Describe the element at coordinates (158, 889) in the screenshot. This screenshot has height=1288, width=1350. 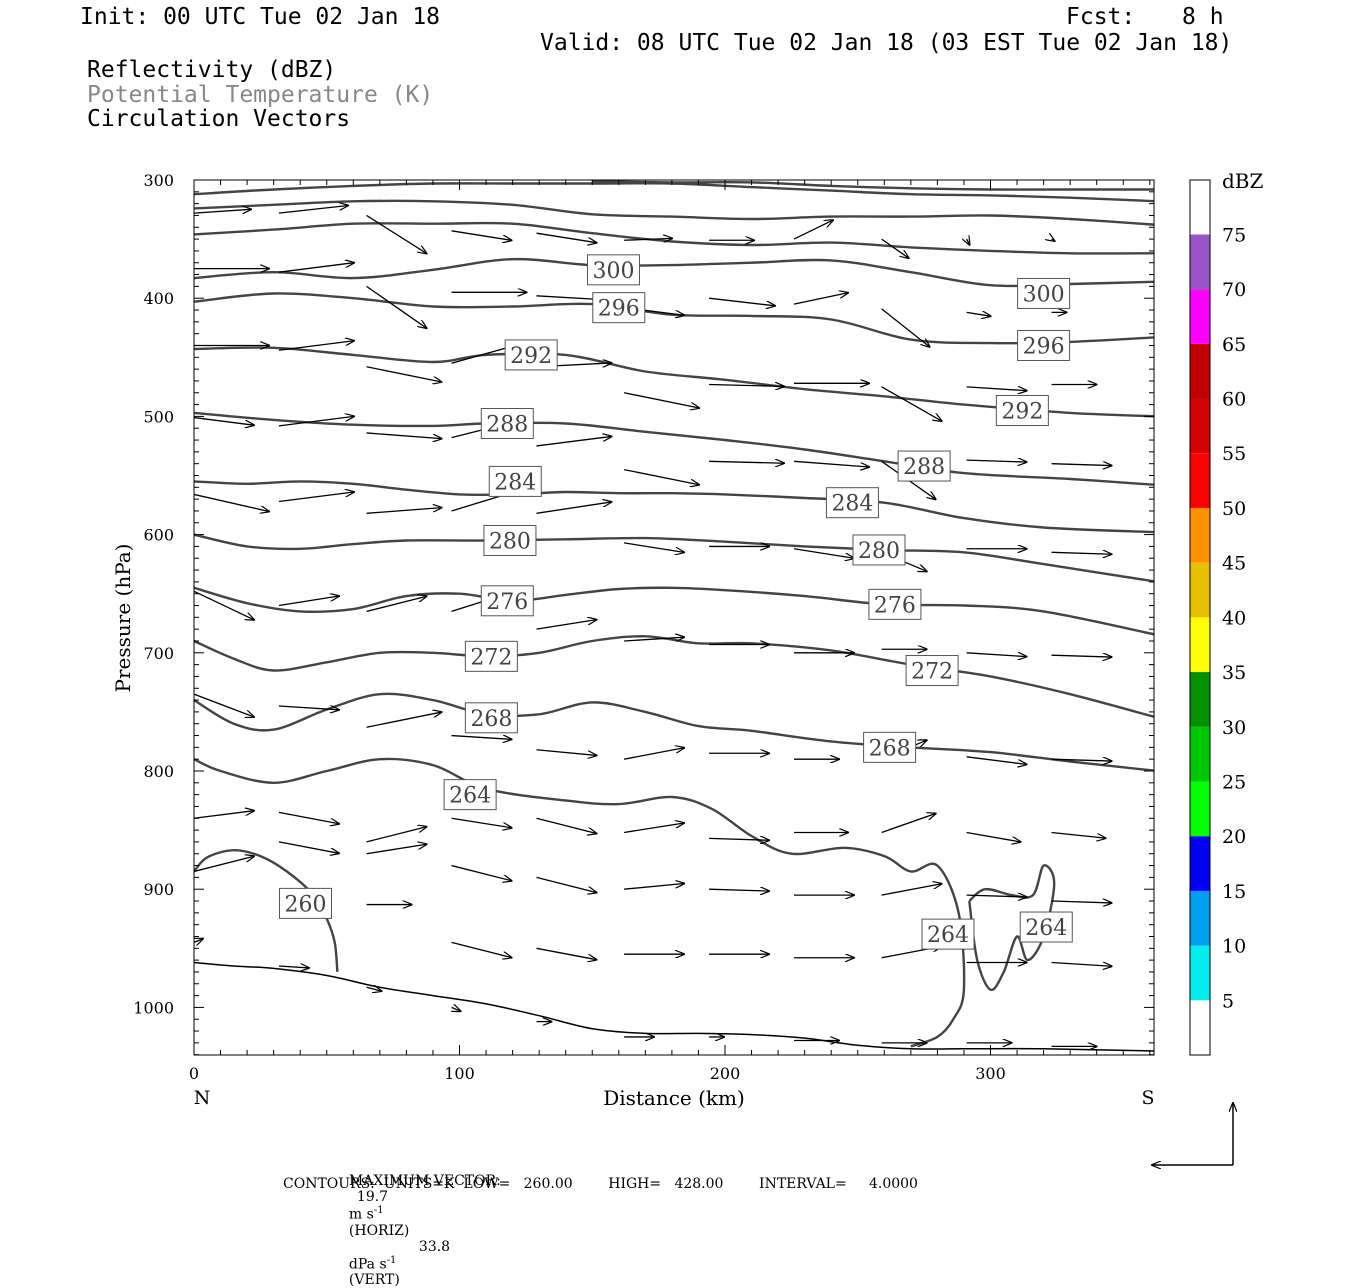
I see `y-tick-label: 900` at that location.